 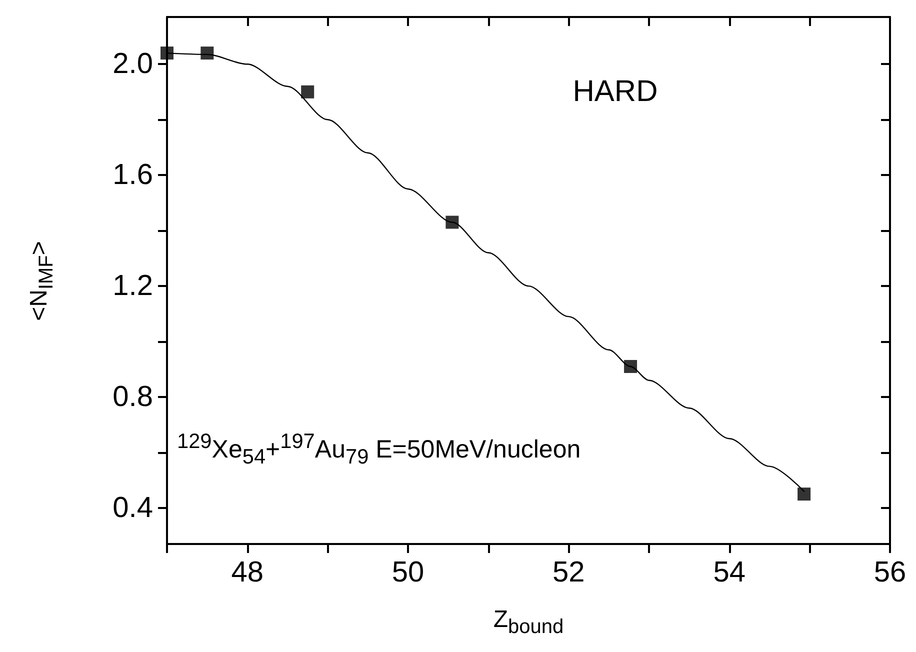 What do you see at coordinates (247, 572) in the screenshot?
I see `x-tick-label: 48` at bounding box center [247, 572].